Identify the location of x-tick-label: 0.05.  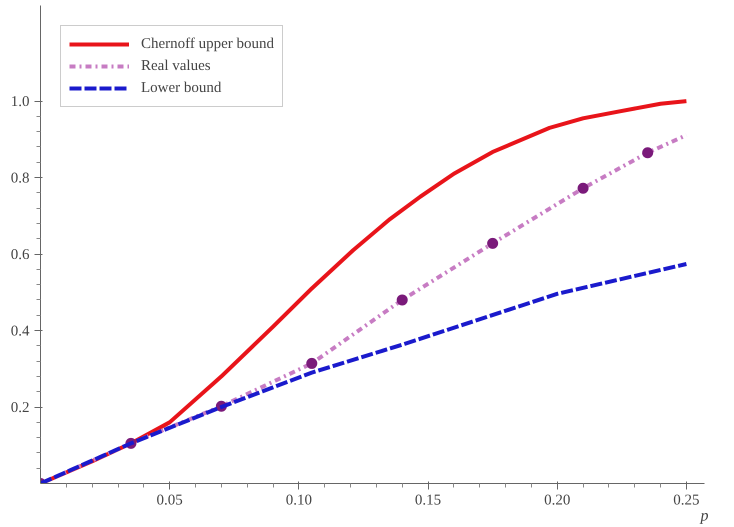
(169, 500).